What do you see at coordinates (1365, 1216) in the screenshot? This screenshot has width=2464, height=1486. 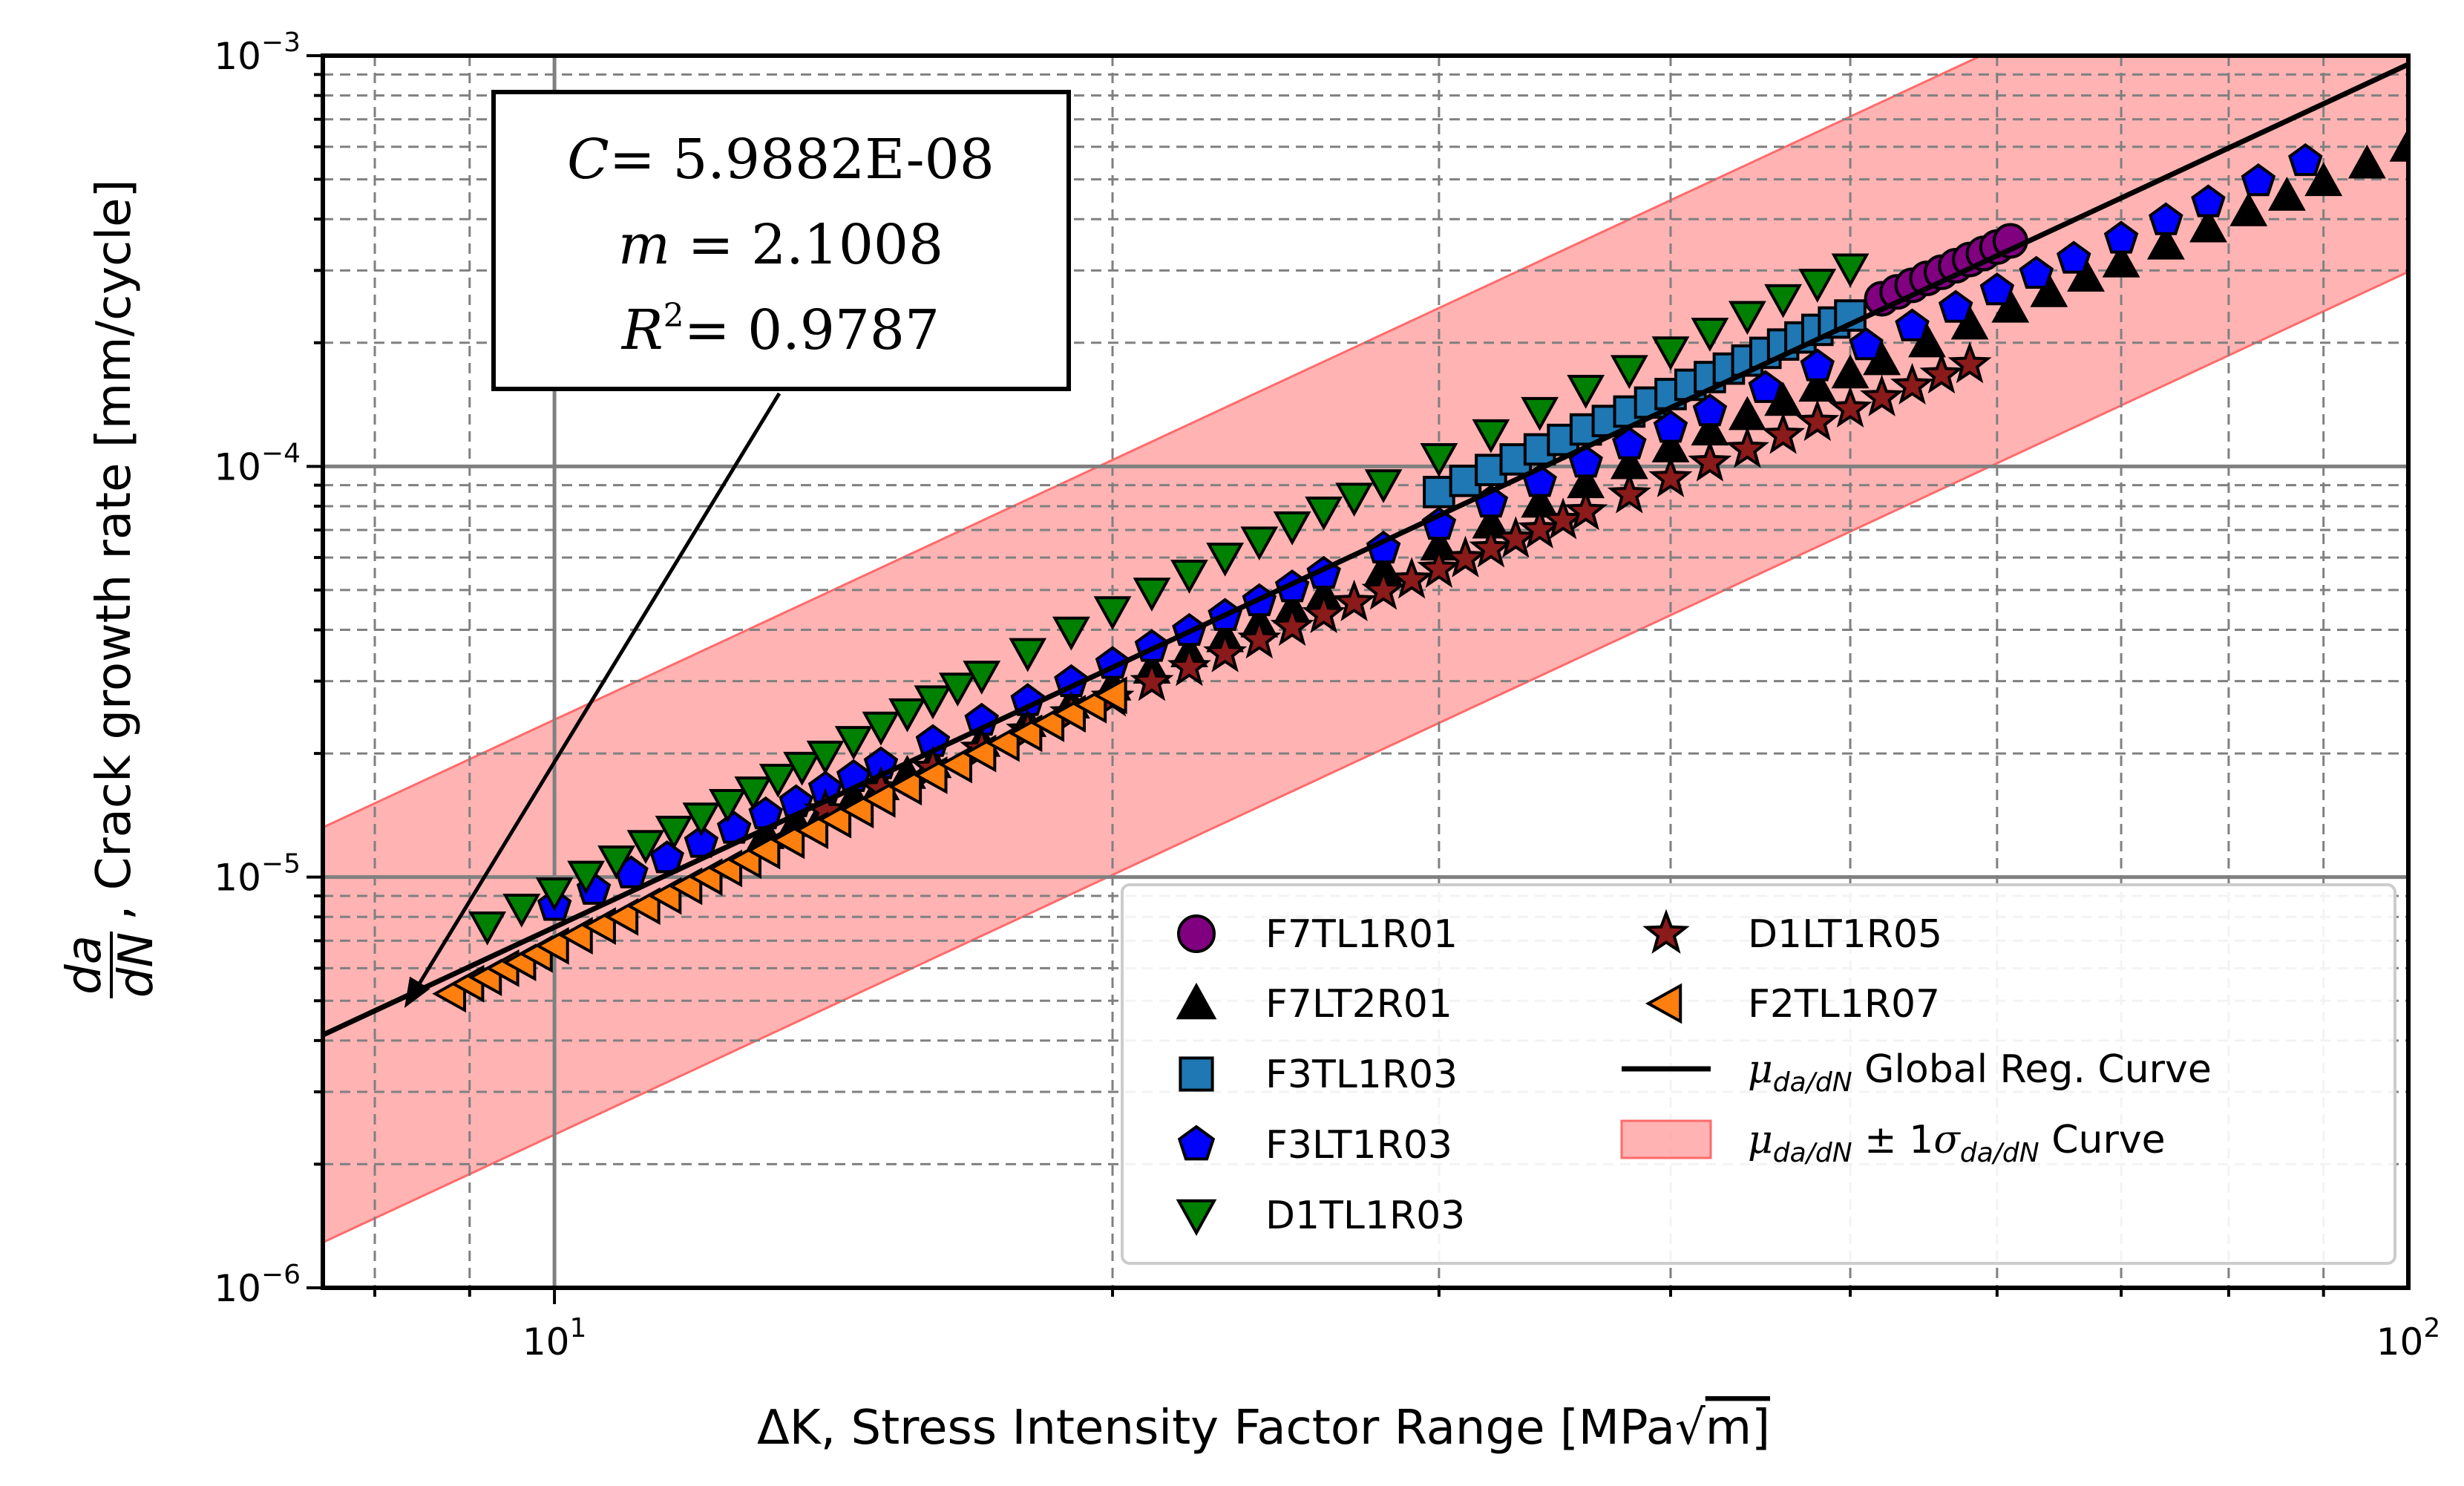 I see `legend-label: D1TL1R03` at bounding box center [1365, 1216].